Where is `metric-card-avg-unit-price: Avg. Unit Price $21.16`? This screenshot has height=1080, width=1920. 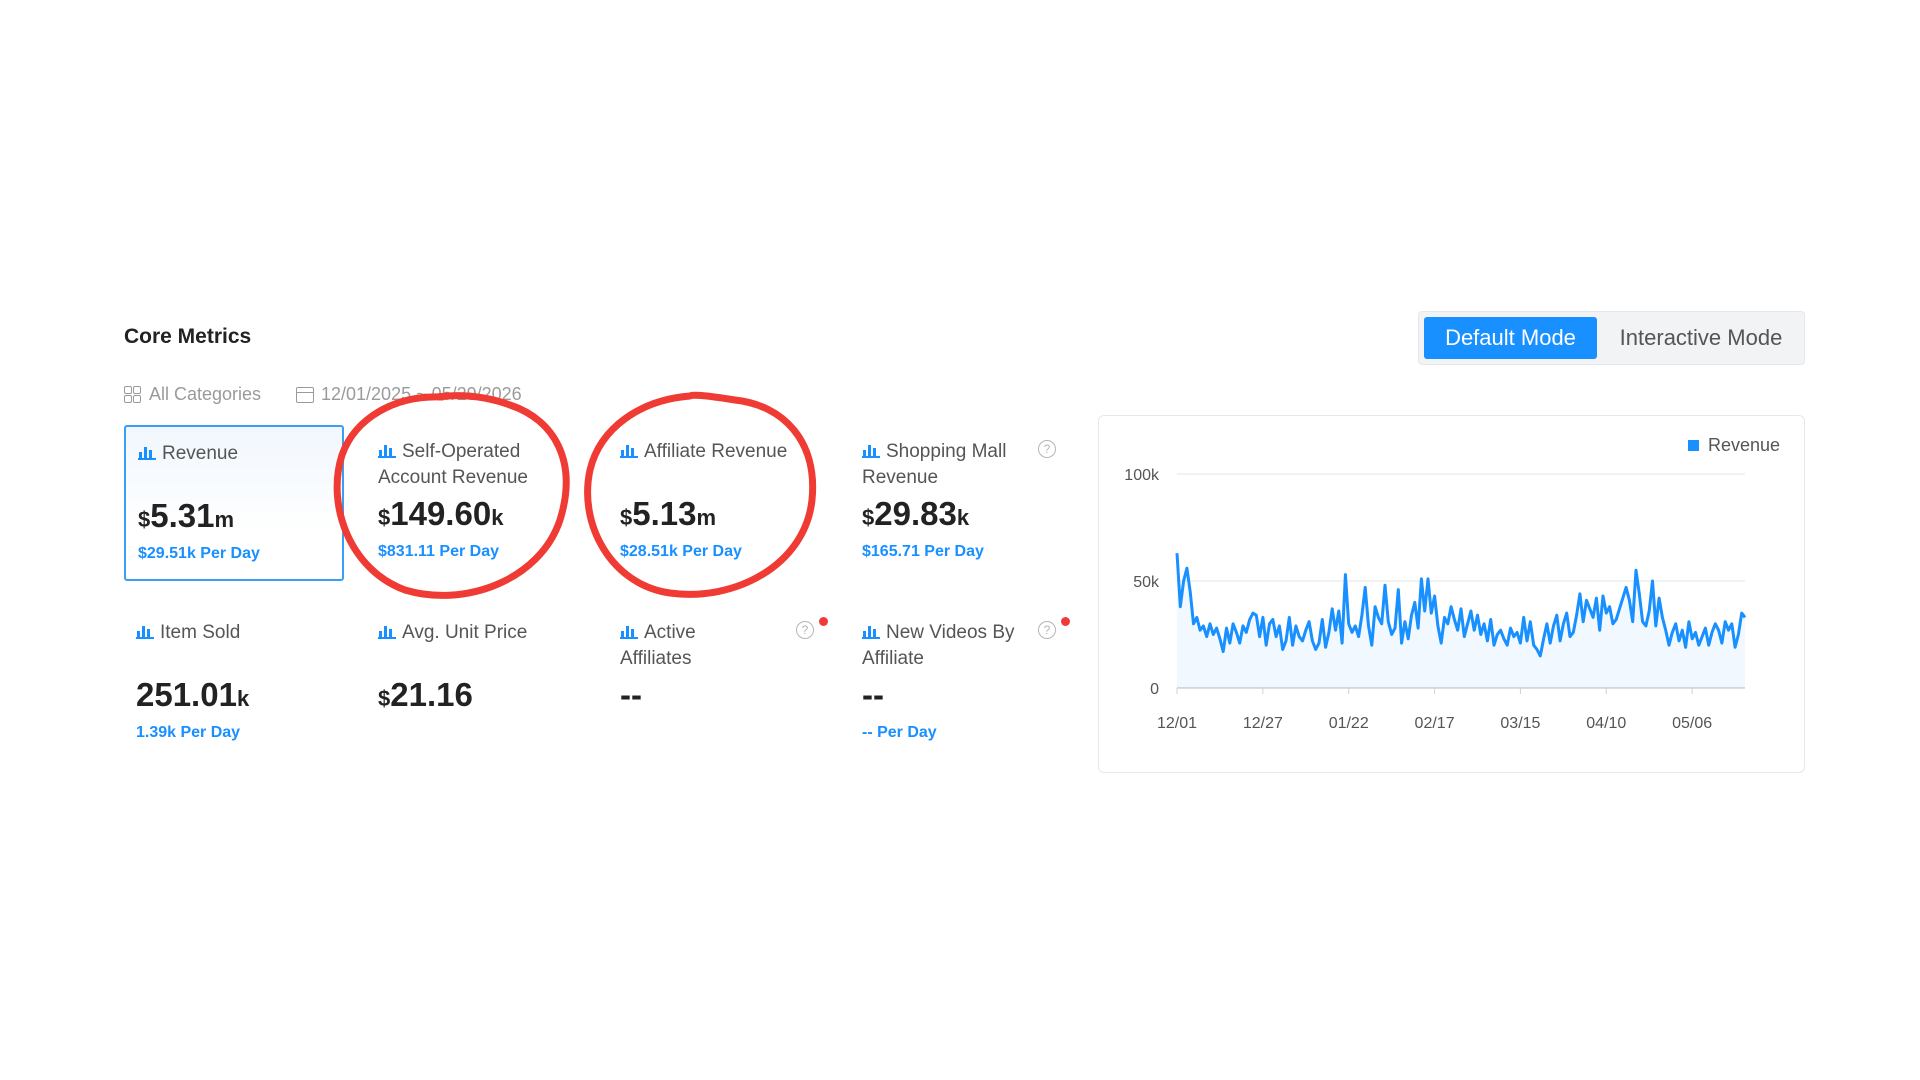
metric-card-avg-unit-price: Avg. Unit Price $21.16 is located at coordinates (476, 684).